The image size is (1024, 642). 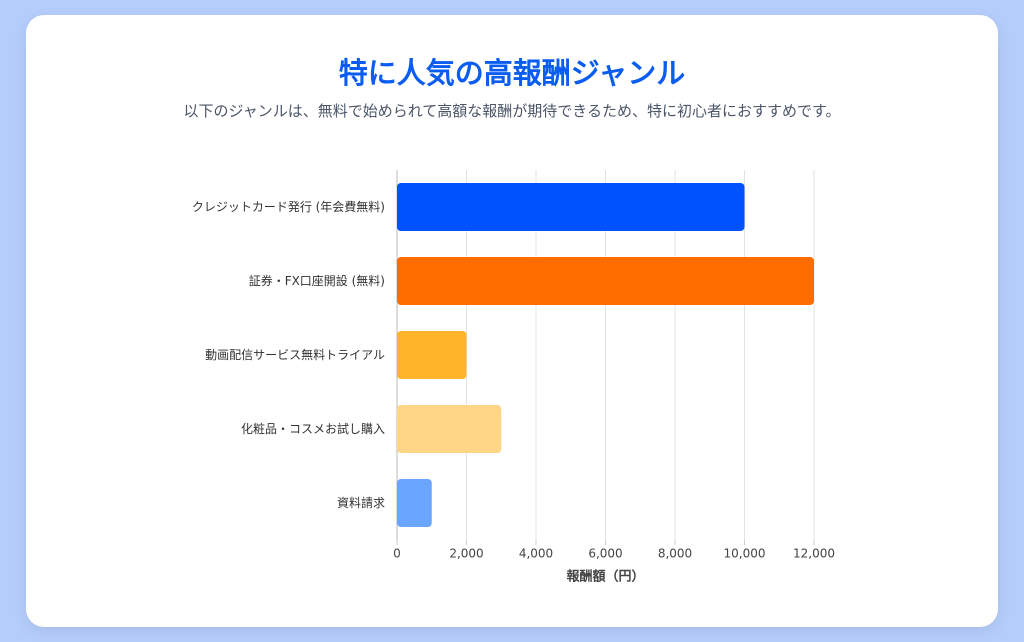 What do you see at coordinates (536, 554) in the screenshot?
I see `x-tick-label: 4,000` at bounding box center [536, 554].